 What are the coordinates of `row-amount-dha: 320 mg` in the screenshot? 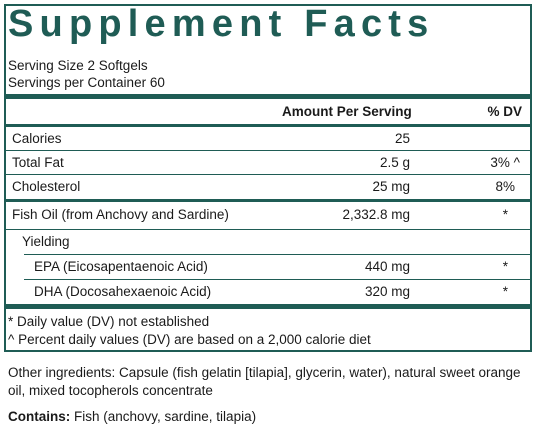 It's located at (387, 291).